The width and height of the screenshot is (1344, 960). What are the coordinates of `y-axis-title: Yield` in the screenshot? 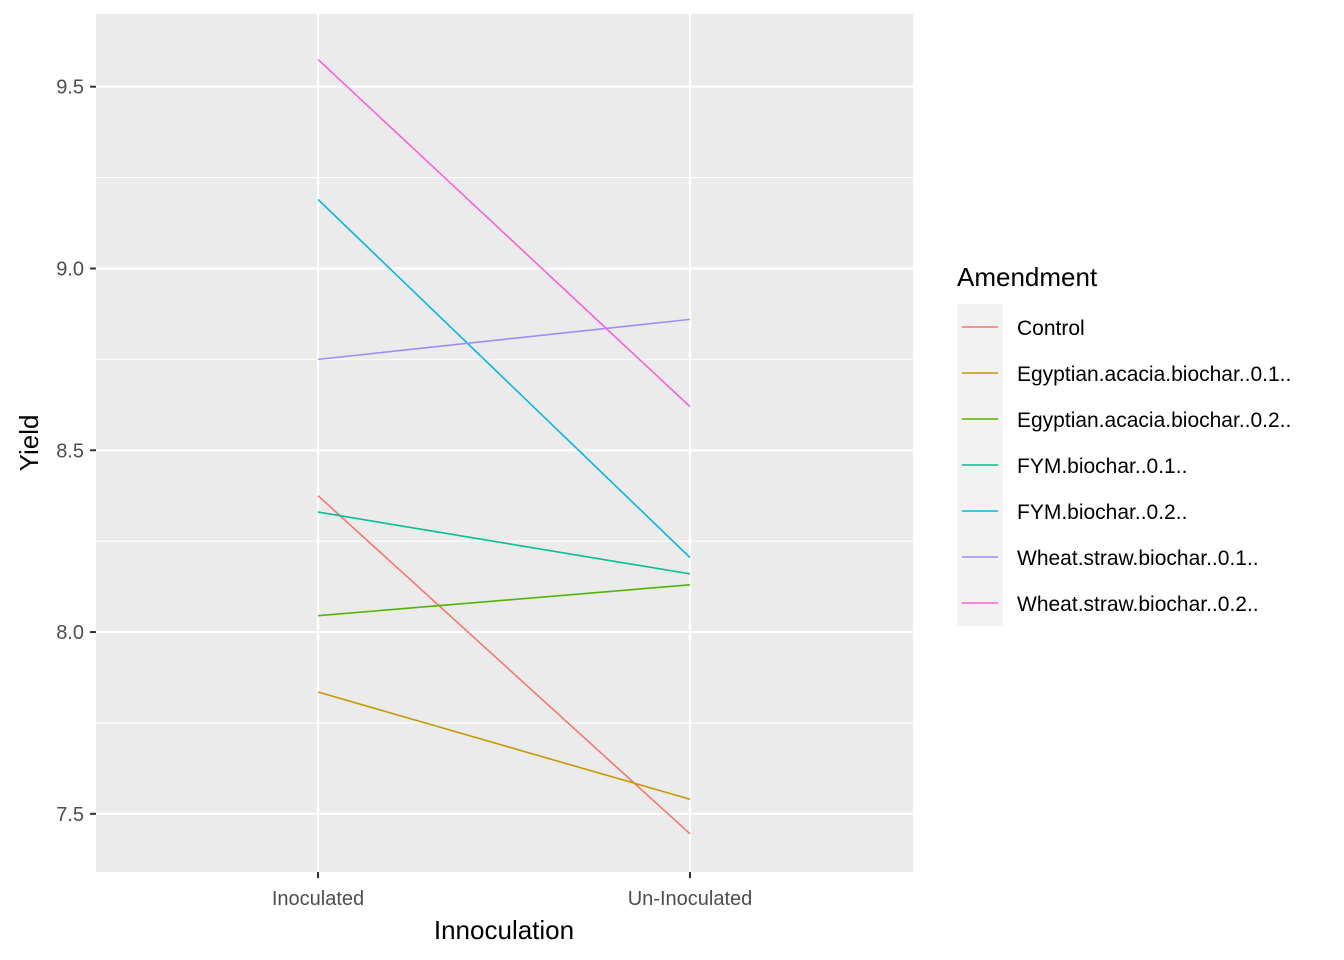 It's located at (29, 443).